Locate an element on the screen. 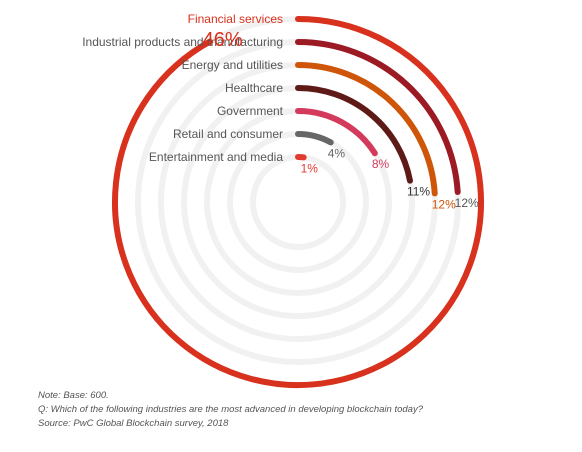 Image resolution: width=582 pixels, height=452 pixels. value-label-entertainment-and-media: 1% is located at coordinates (310, 168).